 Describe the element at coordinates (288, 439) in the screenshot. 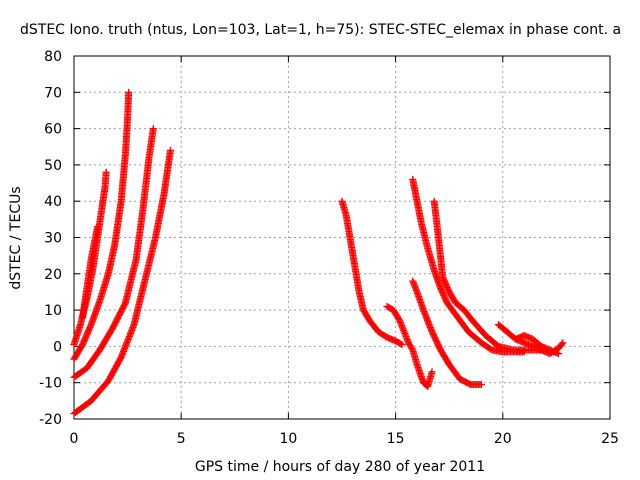

I see `x-tick-label: 10` at that location.